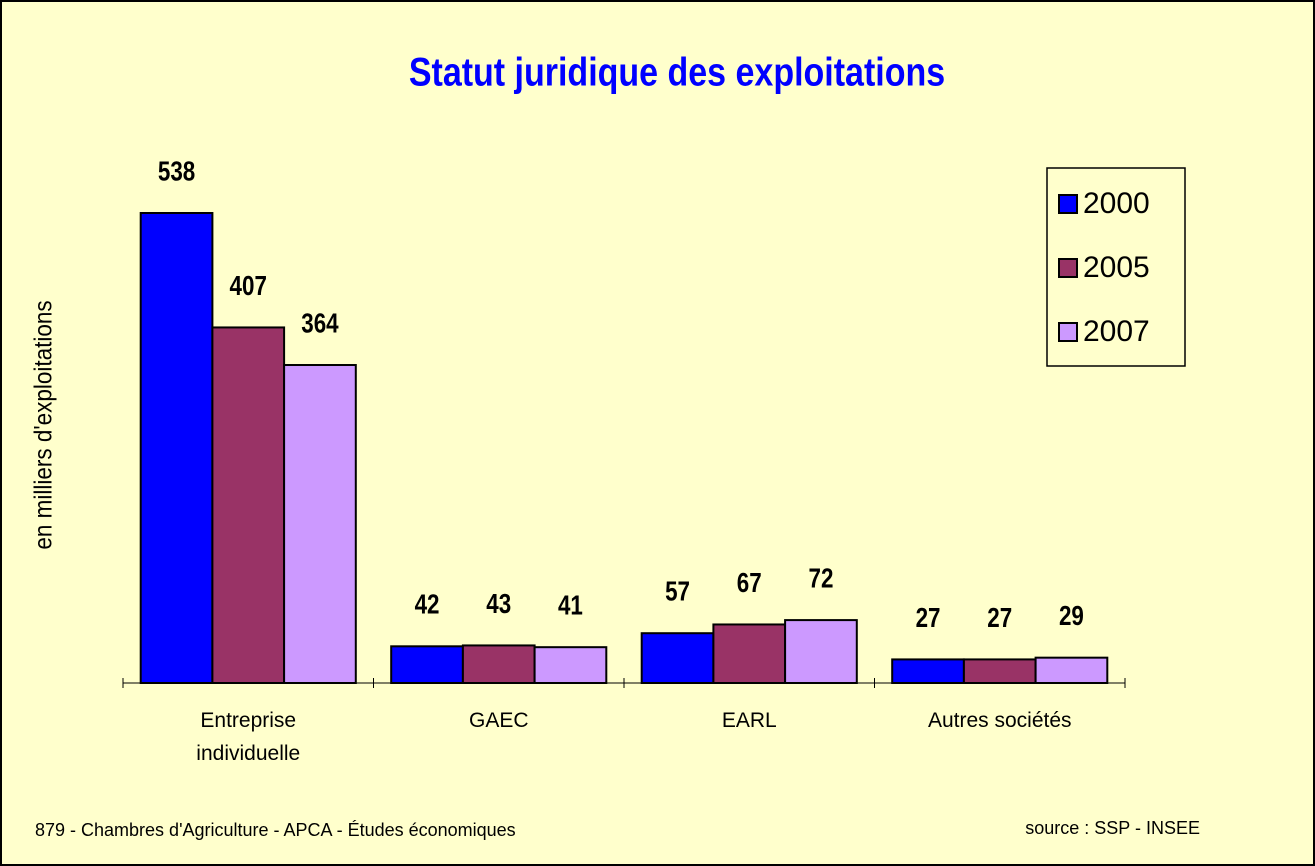  I want to click on data-label: 364, so click(319, 323).